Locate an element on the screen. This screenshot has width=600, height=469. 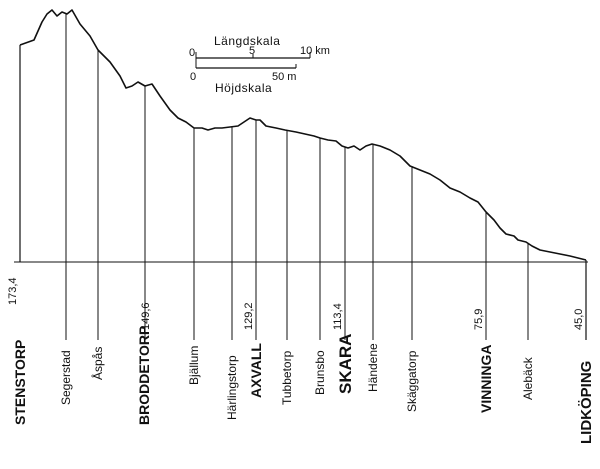
station-name-broddetorp: BRODDETORP is located at coordinates (144, 375).